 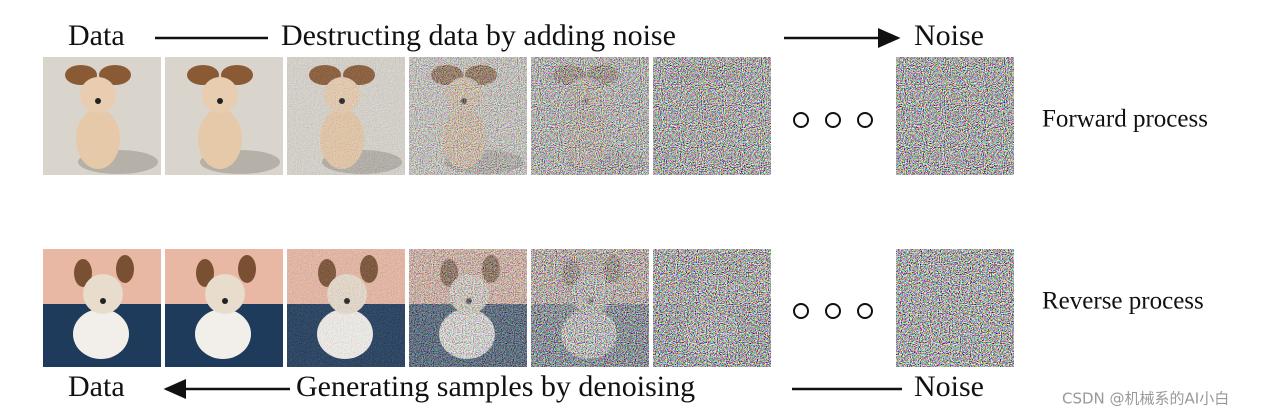 What do you see at coordinates (1123, 301) in the screenshot?
I see `process-label: Reverse process` at bounding box center [1123, 301].